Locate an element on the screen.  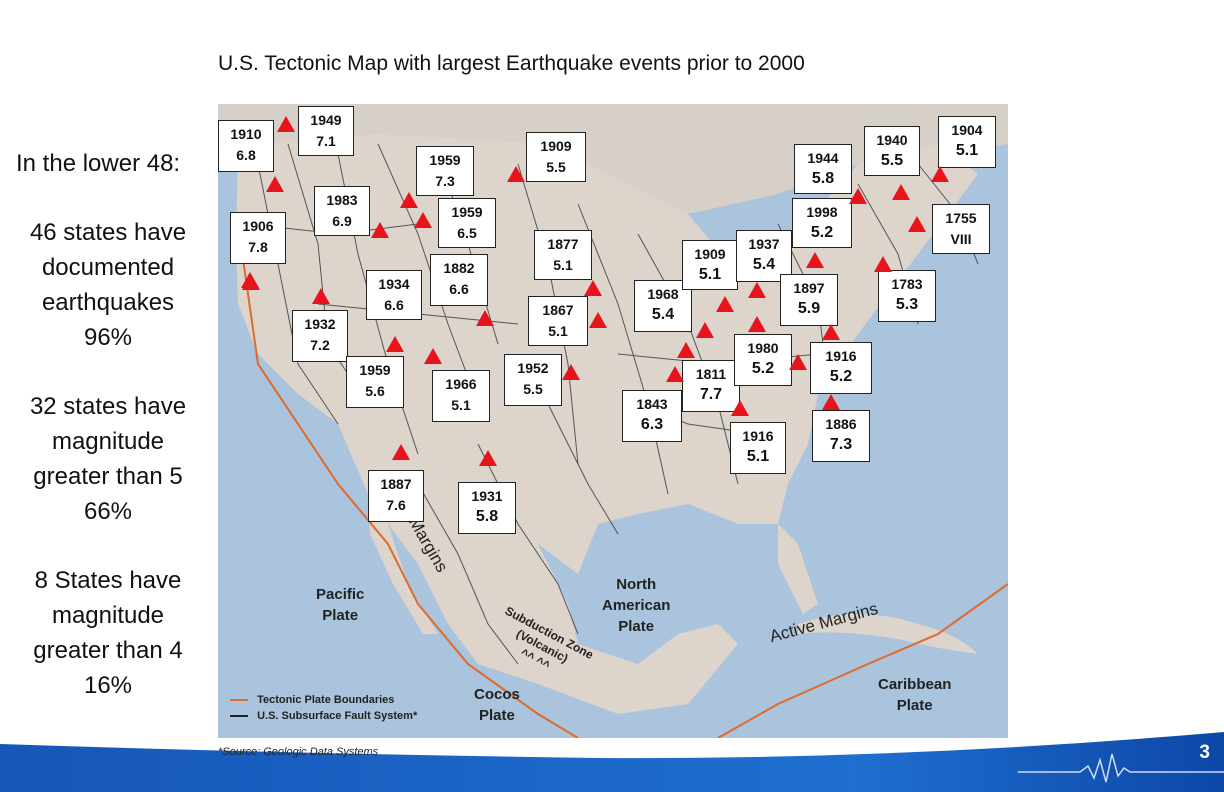
seismograph-line is located at coordinates (1121, 768).